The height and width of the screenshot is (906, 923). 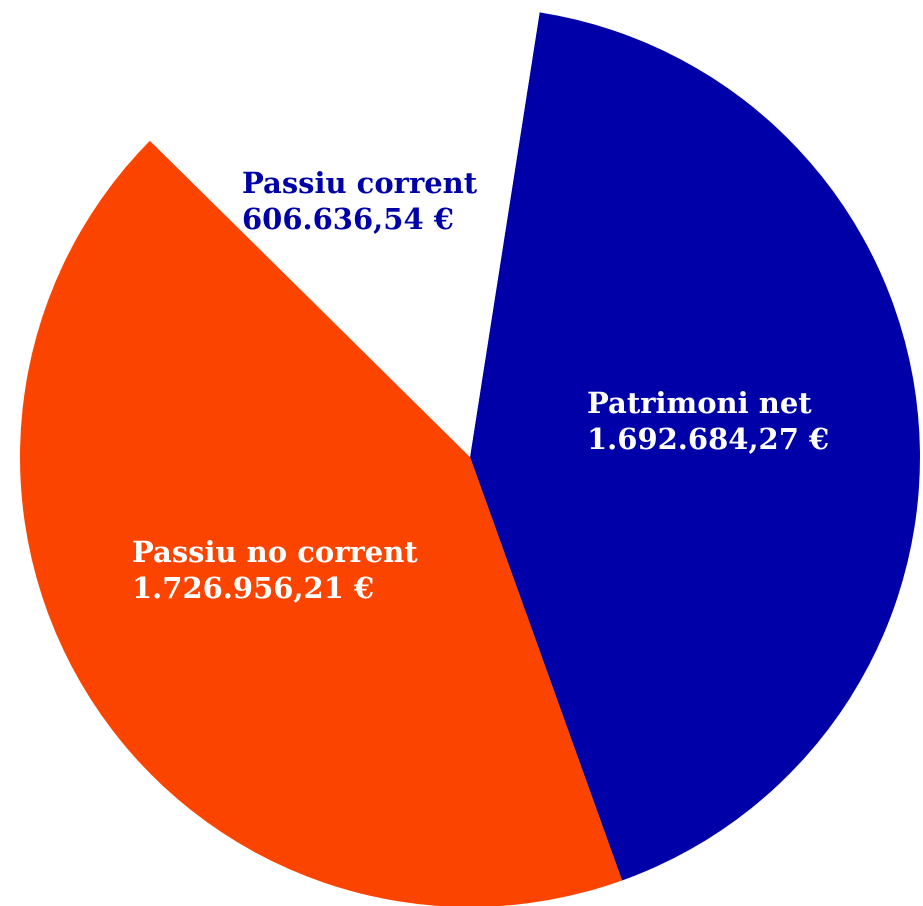 What do you see at coordinates (275, 552) in the screenshot?
I see `slice-label-passiu-no-corrent: Passiu no corrent` at bounding box center [275, 552].